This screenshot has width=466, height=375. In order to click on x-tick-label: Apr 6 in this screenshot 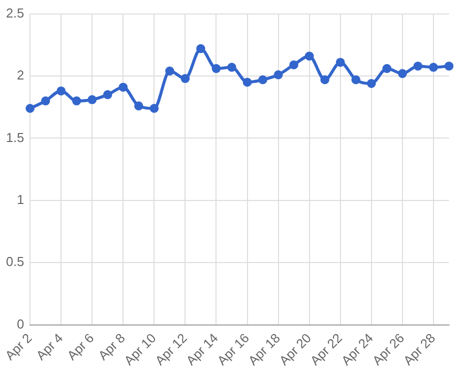, I will do `click(80, 347)`.